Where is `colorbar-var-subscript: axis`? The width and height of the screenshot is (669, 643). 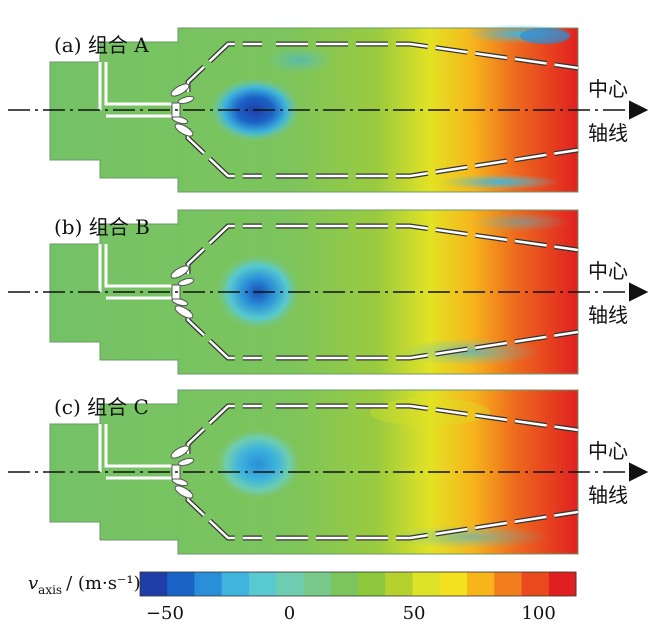 colorbar-var-subscript: axis is located at coordinates (50, 590).